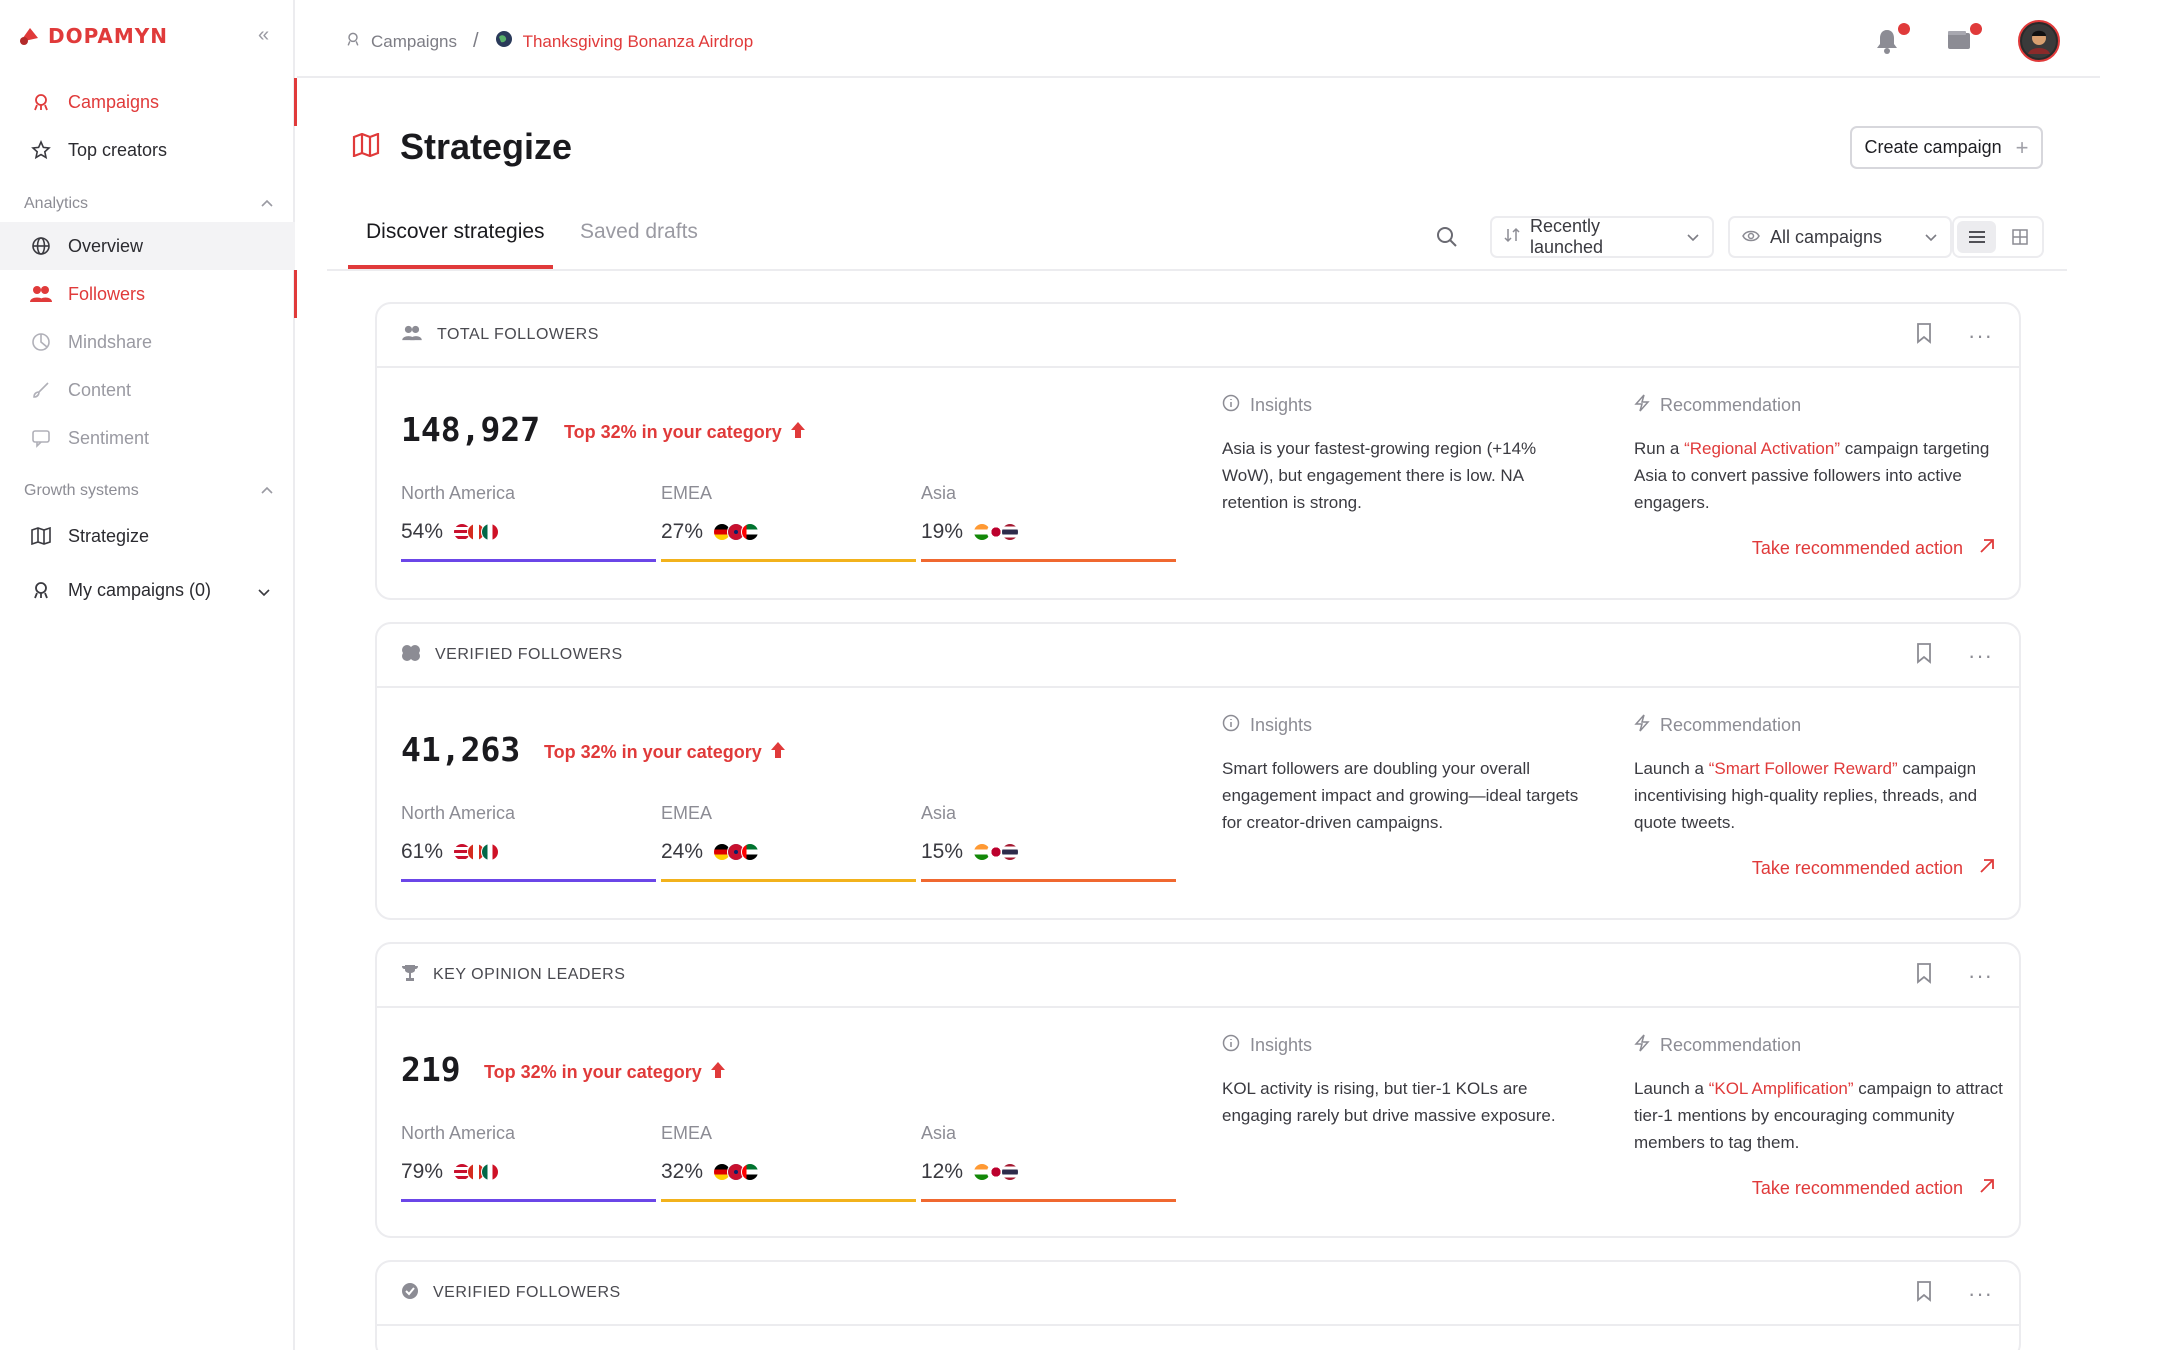 The width and height of the screenshot is (2160, 1350). Describe the element at coordinates (458, 813) in the screenshot. I see `region-name: North America` at that location.